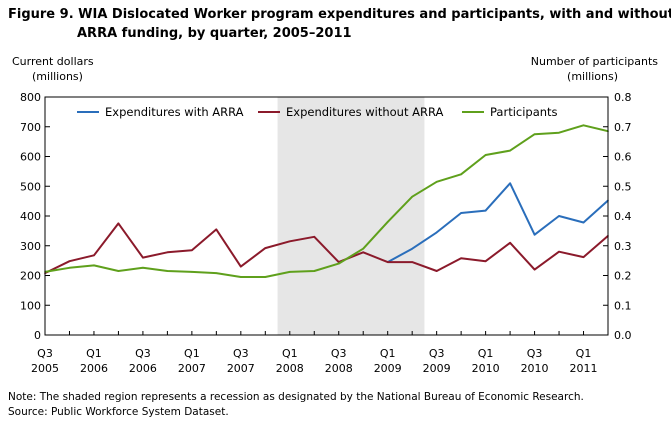 This screenshot has height=431, width=671. I want to click on y-right-tick-label: 0.2, so click(623, 276).